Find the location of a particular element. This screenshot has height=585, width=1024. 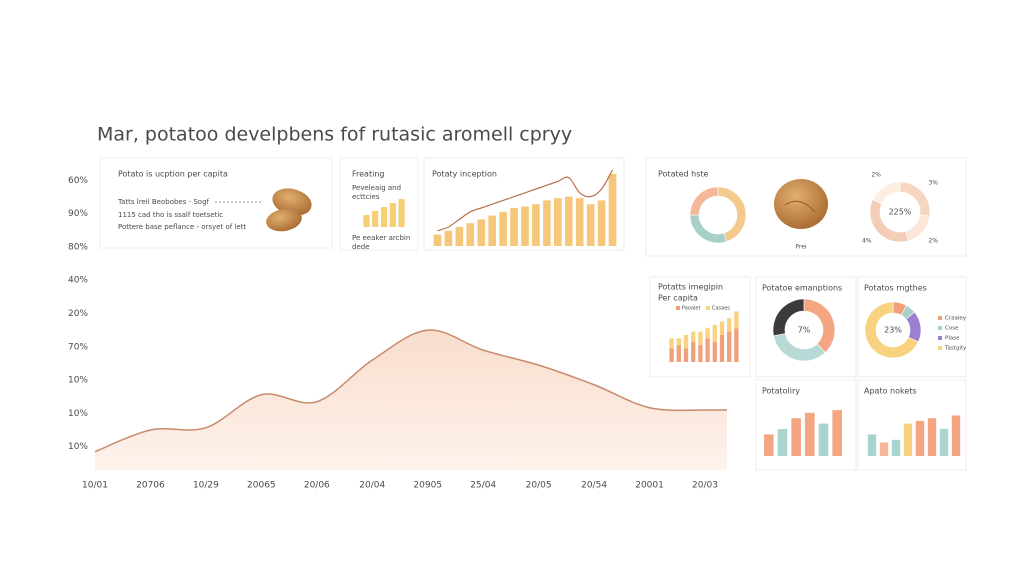

x-tick-label: 10/29 is located at coordinates (206, 486).